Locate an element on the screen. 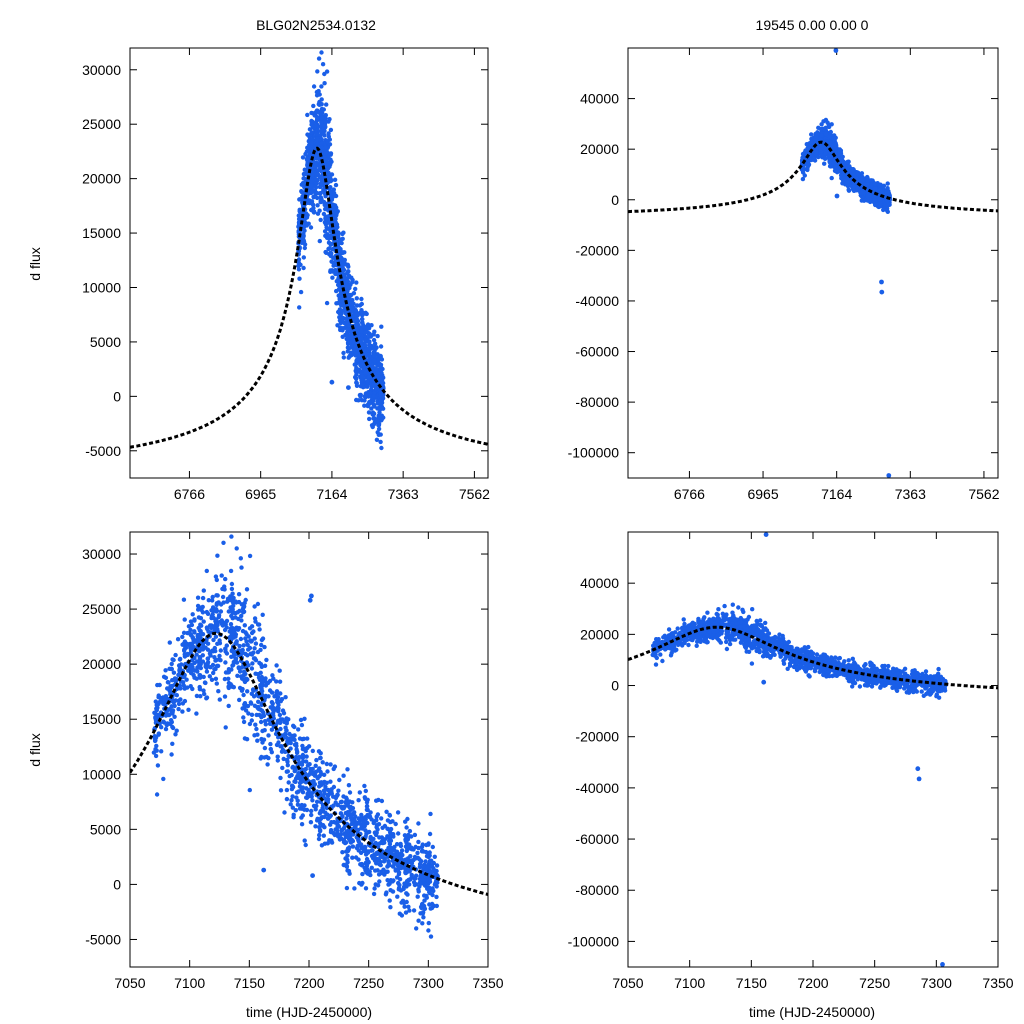 The height and width of the screenshot is (1024, 1024). xtick-label: 7250 is located at coordinates (368, 983).